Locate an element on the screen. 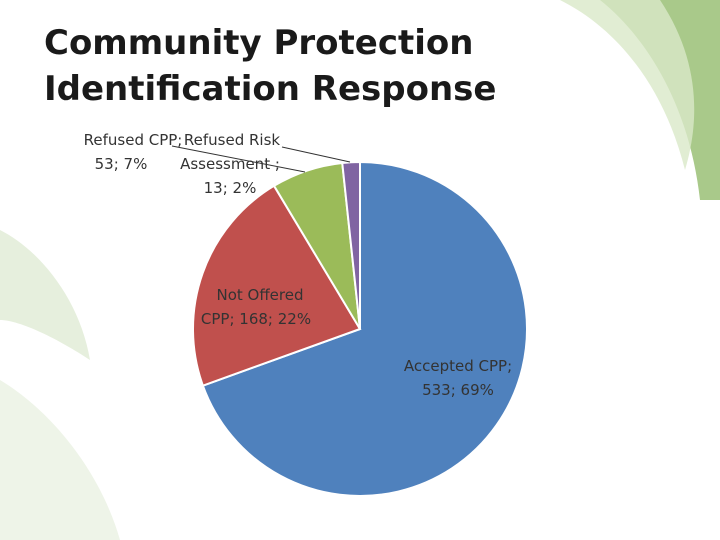 This screenshot has width=720, height=540. label-not-offered-line1: Not Offered is located at coordinates (259, 295).